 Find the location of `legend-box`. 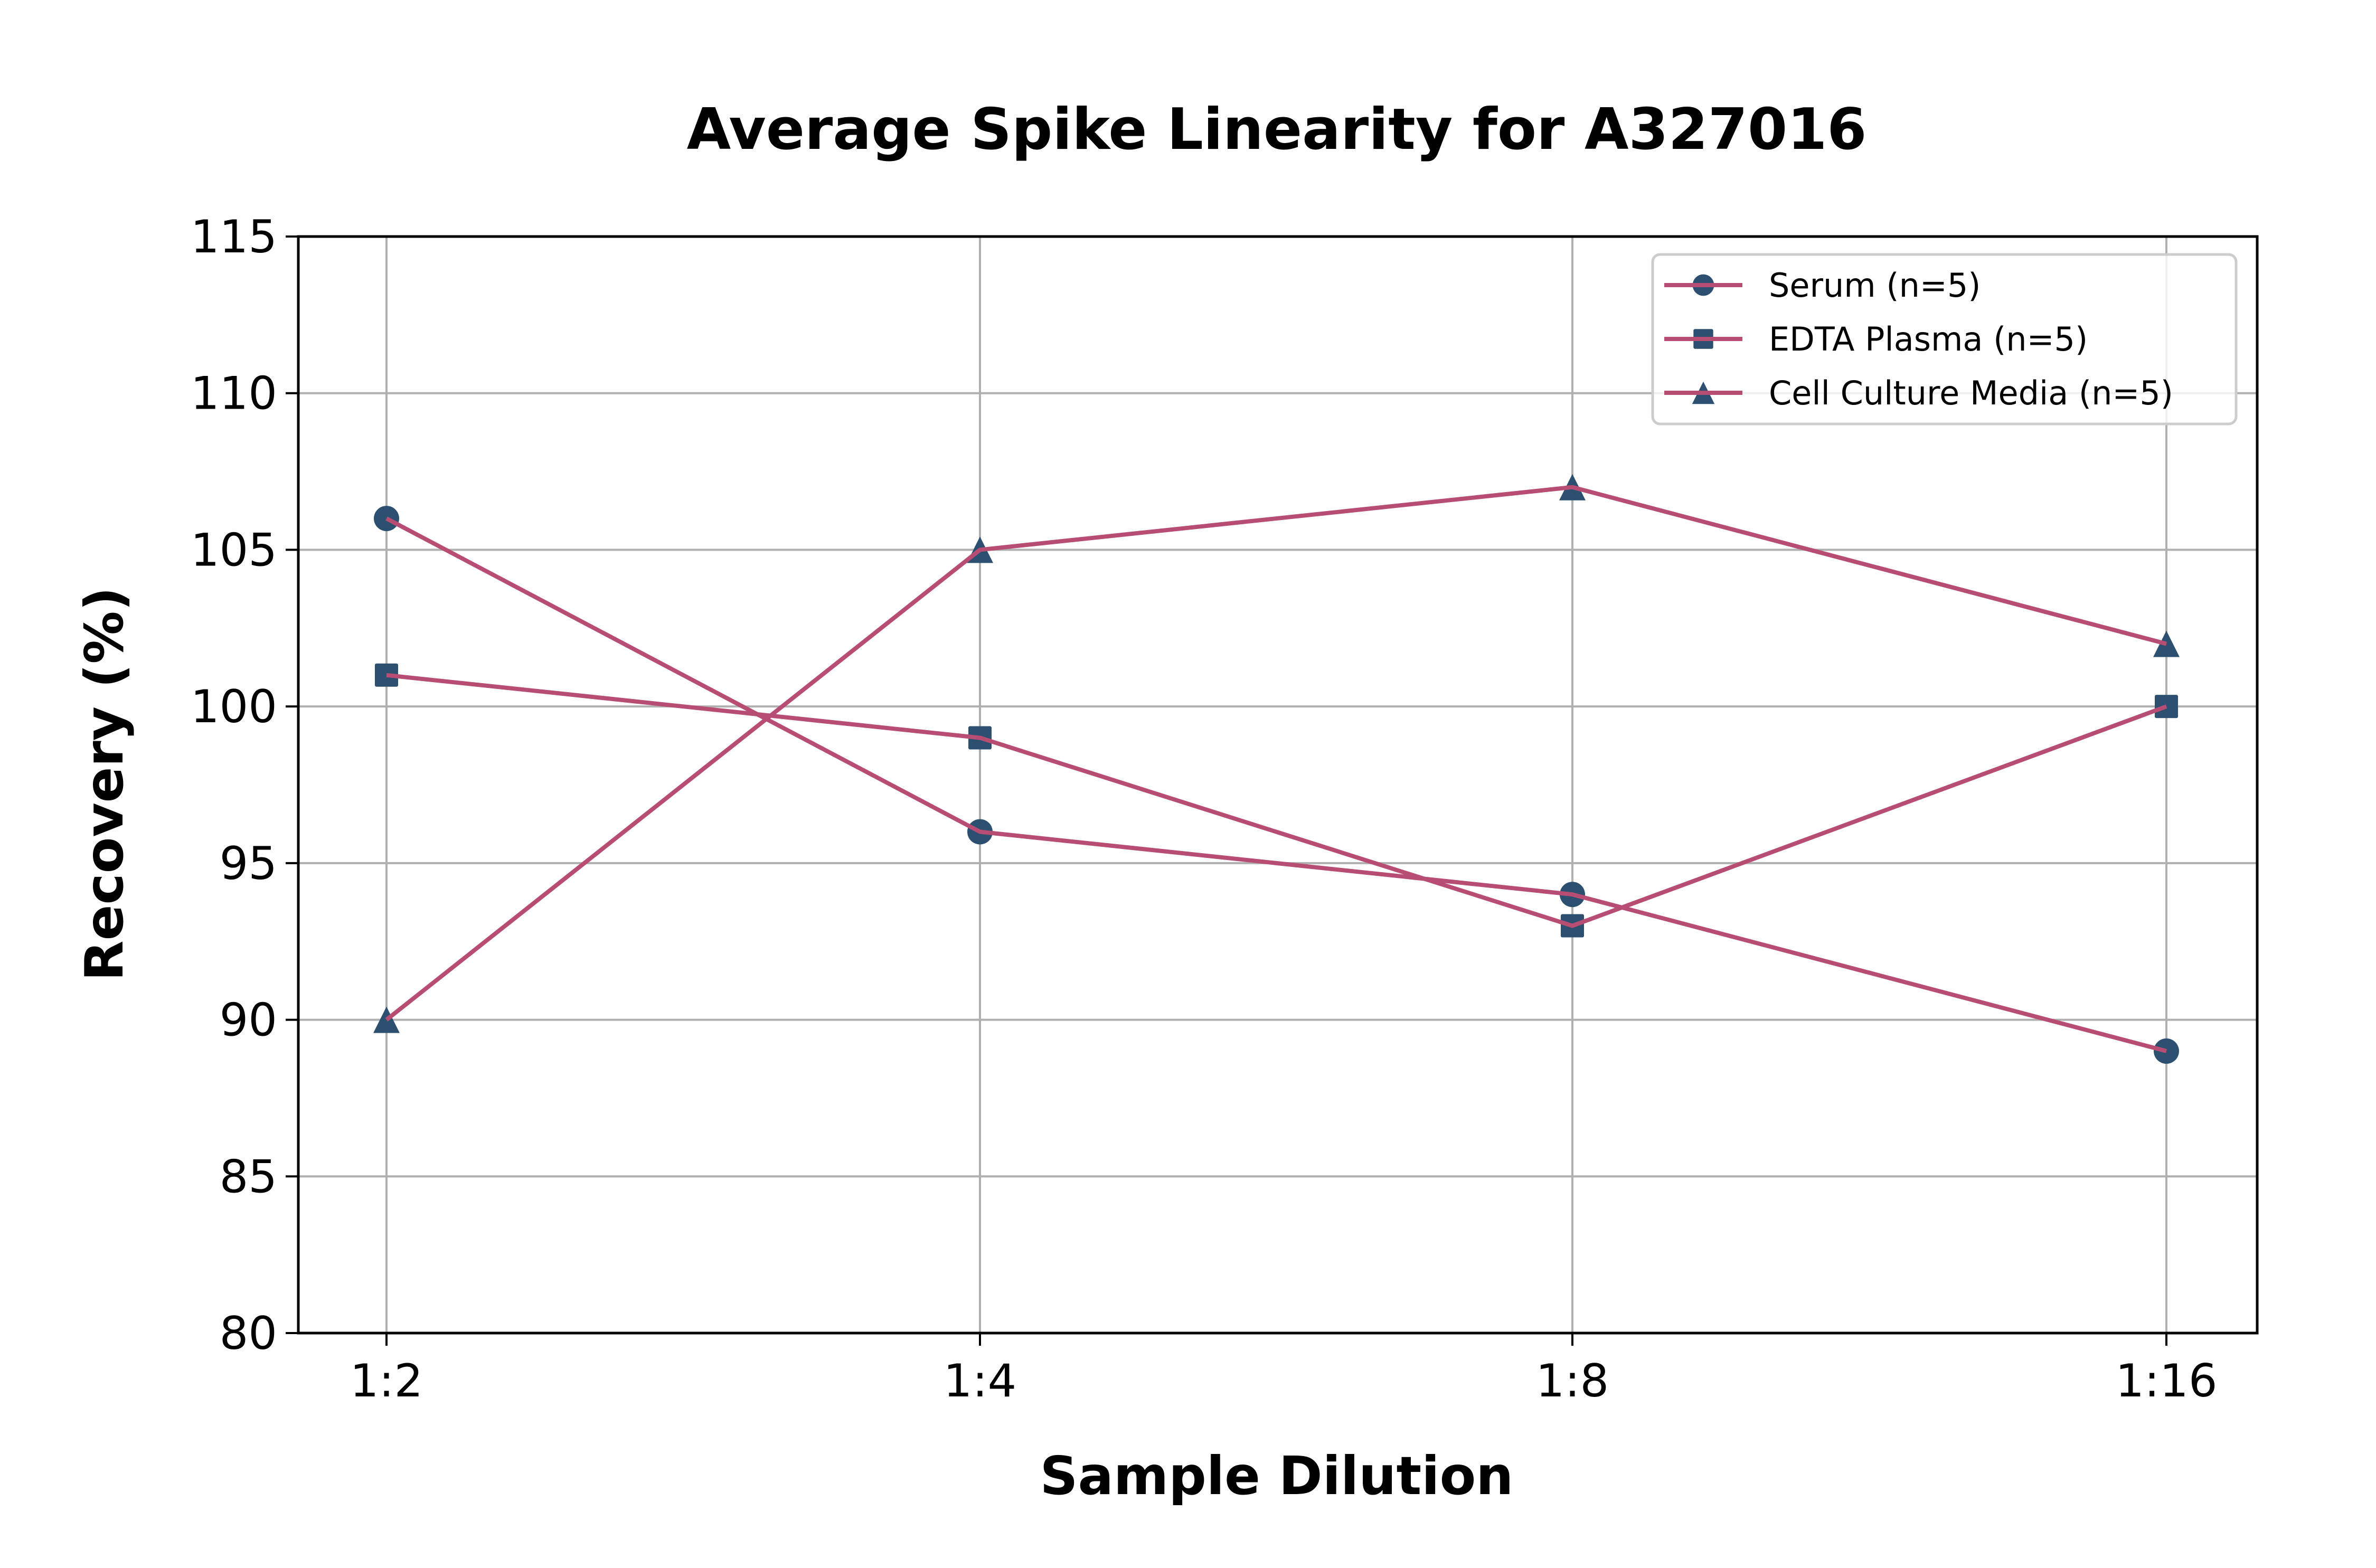

legend-box is located at coordinates (1944, 340).